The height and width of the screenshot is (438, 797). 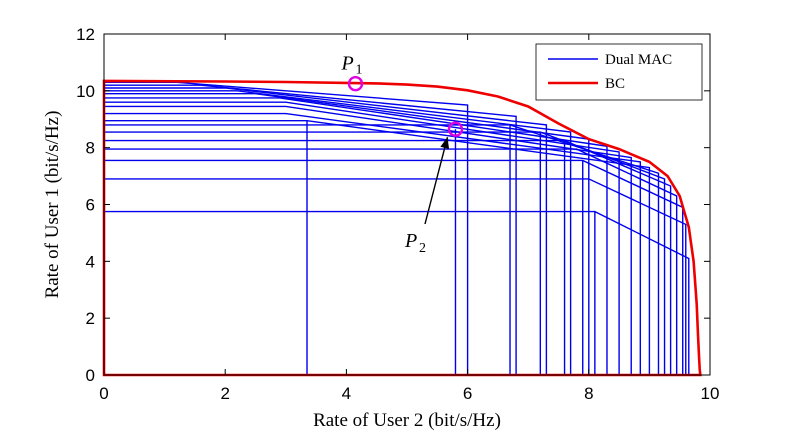 I want to click on annotation-arrow-head, so click(x=445, y=143).